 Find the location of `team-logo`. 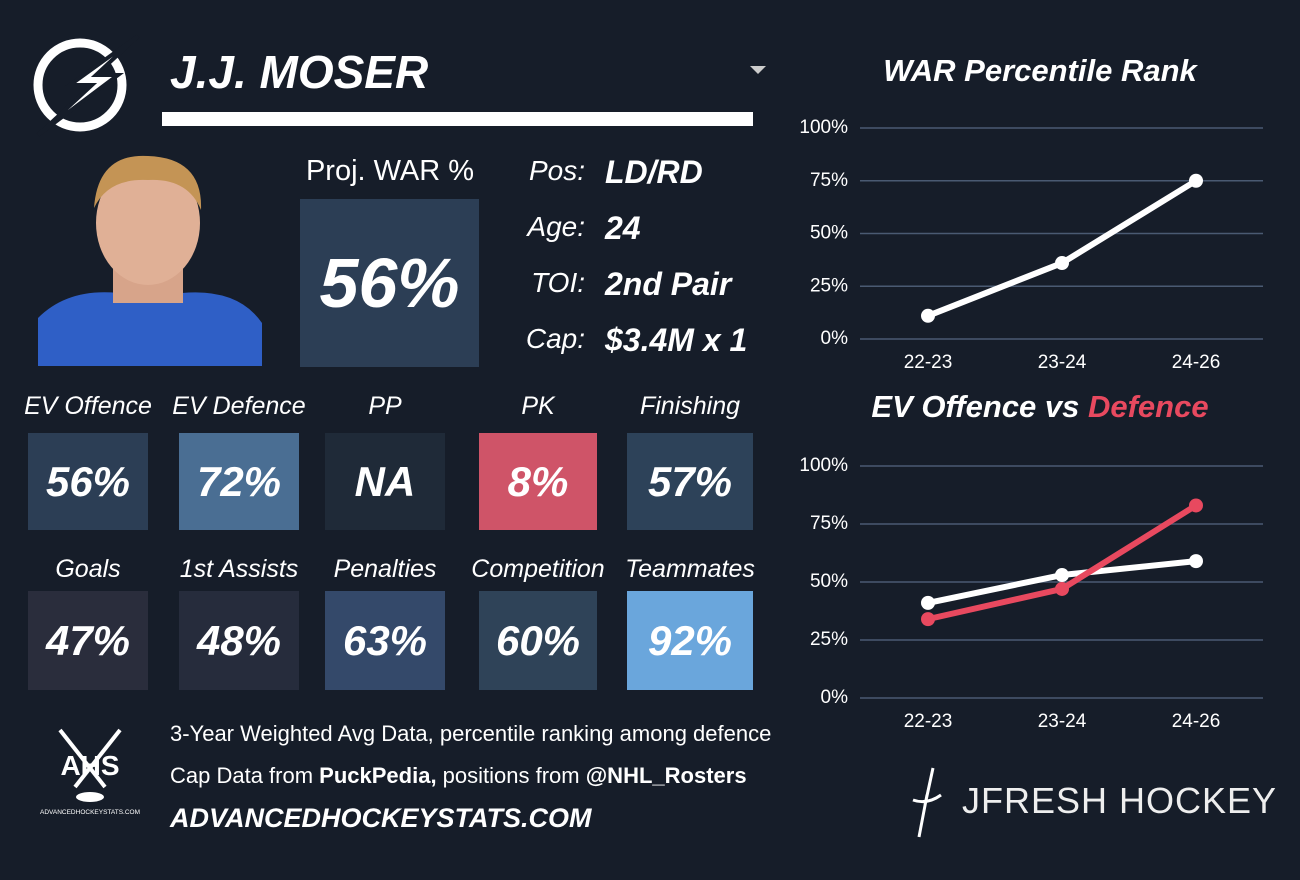

team-logo is located at coordinates (86, 85).